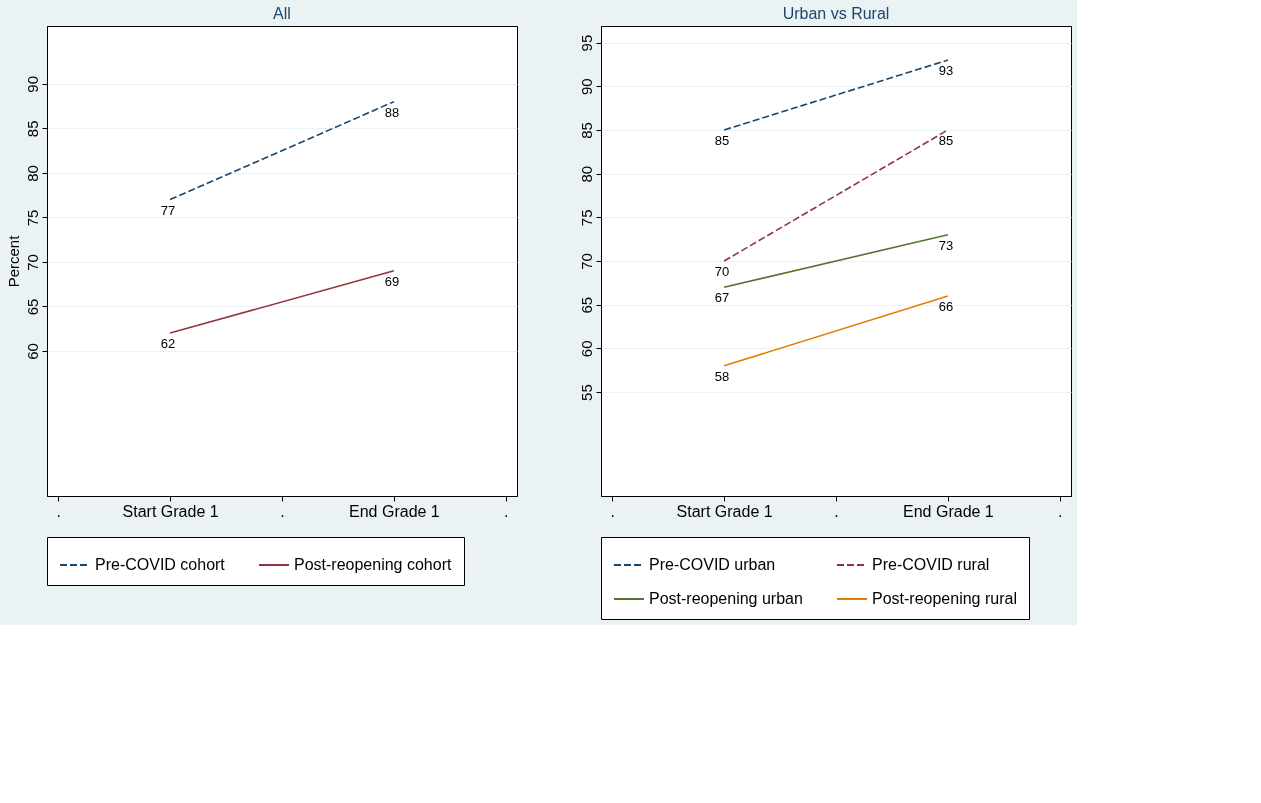 Image resolution: width=1261 pixels, height=803 pixels. I want to click on data-label: 88, so click(392, 112).